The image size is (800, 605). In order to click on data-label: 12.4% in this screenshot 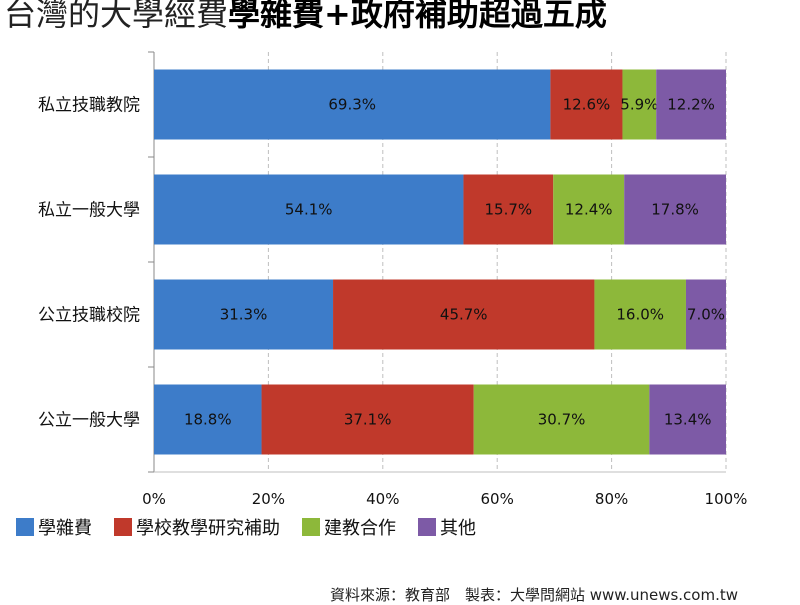, I will do `click(589, 210)`.